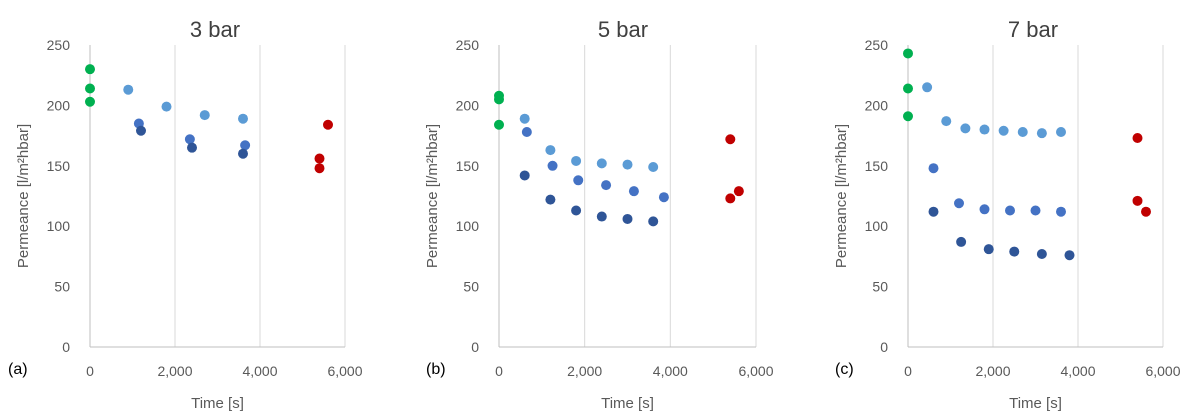 The height and width of the screenshot is (417, 1182). Describe the element at coordinates (880, 287) in the screenshot. I see `y-tick-label: 50` at that location.